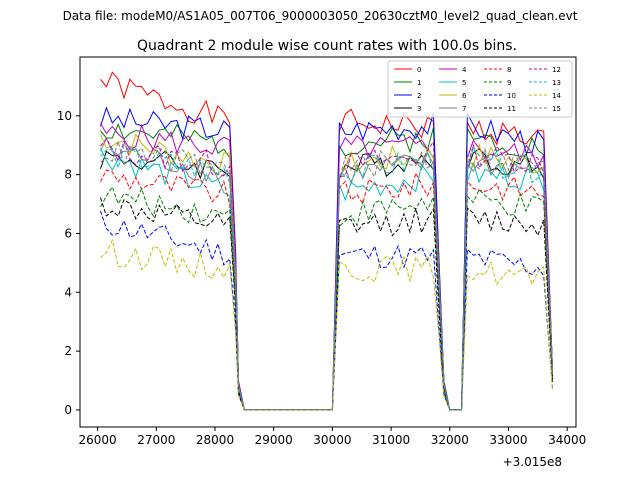 The width and height of the screenshot is (640, 480). I want to click on legend-label-8: 8, so click(509, 70).